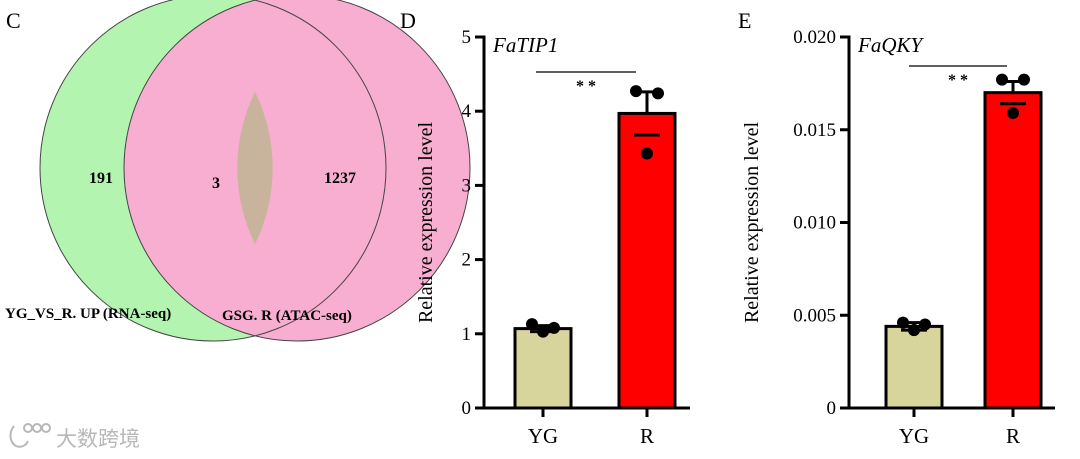  Describe the element at coordinates (891, 45) in the screenshot. I see `chart-title: FaQKY` at that location.